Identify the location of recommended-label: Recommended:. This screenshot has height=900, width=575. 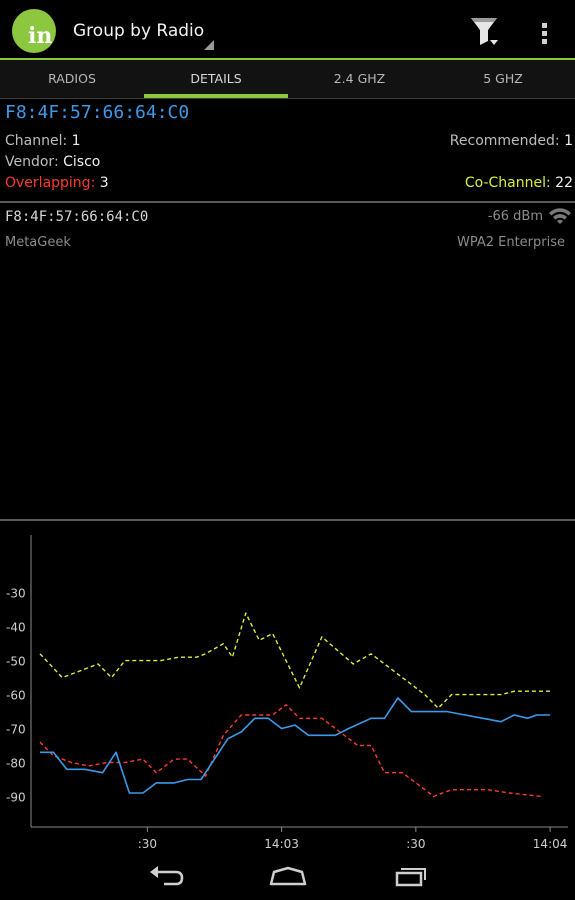
(504, 141).